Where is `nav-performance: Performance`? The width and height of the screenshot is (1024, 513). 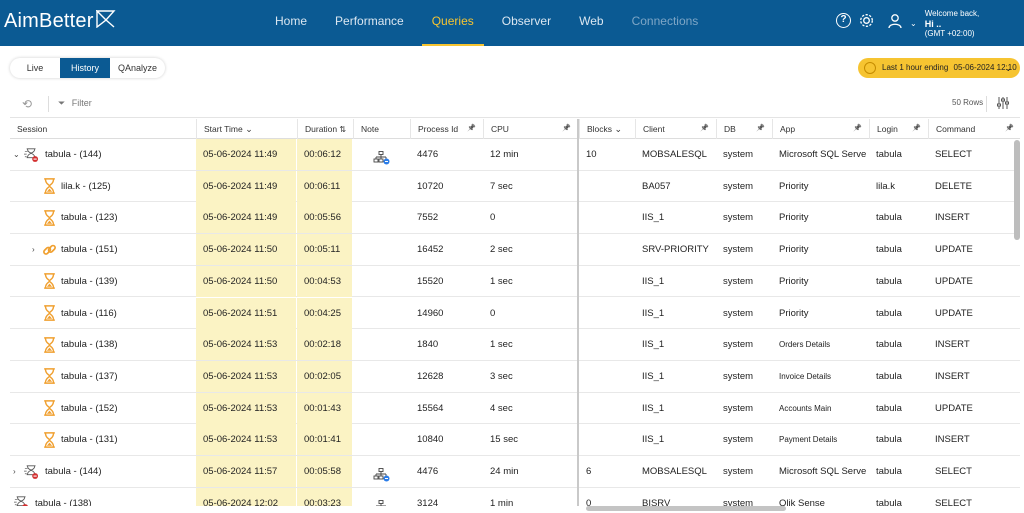 nav-performance: Performance is located at coordinates (369, 21).